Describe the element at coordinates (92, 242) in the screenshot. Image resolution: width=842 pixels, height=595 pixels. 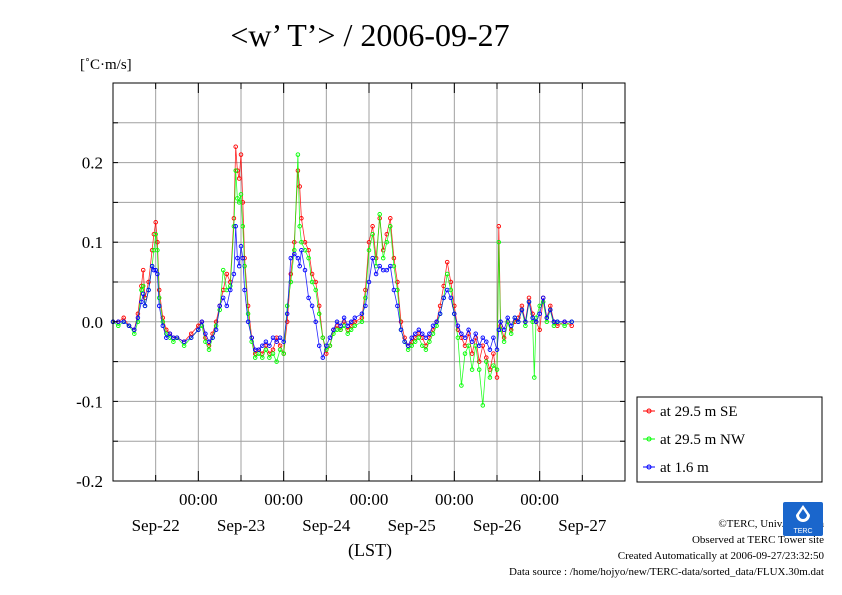
I see `y-tick-label: 0.1` at that location.